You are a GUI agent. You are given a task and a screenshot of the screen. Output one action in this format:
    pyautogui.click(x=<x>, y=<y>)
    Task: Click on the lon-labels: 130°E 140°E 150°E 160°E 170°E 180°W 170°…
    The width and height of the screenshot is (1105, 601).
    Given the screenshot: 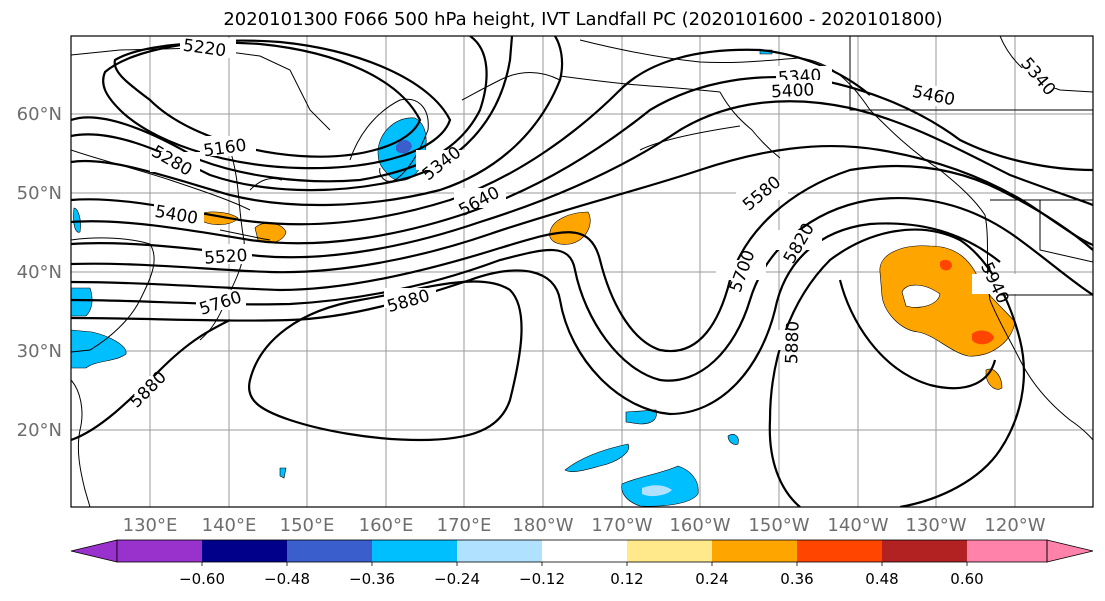 What is the action you would take?
    pyautogui.click(x=584, y=525)
    